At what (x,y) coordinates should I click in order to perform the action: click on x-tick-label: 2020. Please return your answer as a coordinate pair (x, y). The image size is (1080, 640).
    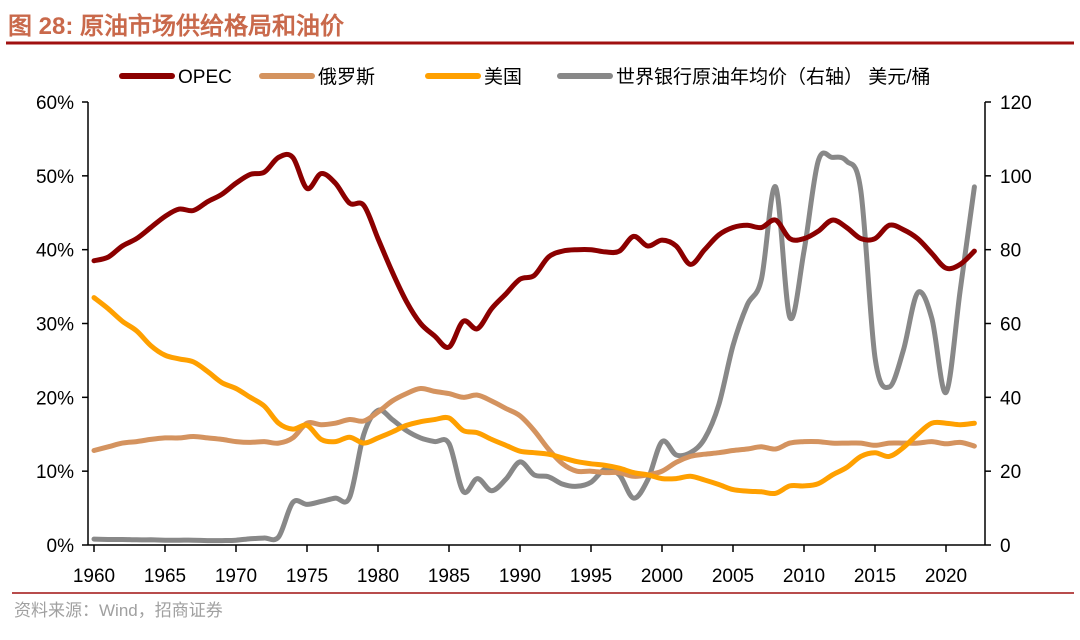
    Looking at the image, I should click on (946, 576).